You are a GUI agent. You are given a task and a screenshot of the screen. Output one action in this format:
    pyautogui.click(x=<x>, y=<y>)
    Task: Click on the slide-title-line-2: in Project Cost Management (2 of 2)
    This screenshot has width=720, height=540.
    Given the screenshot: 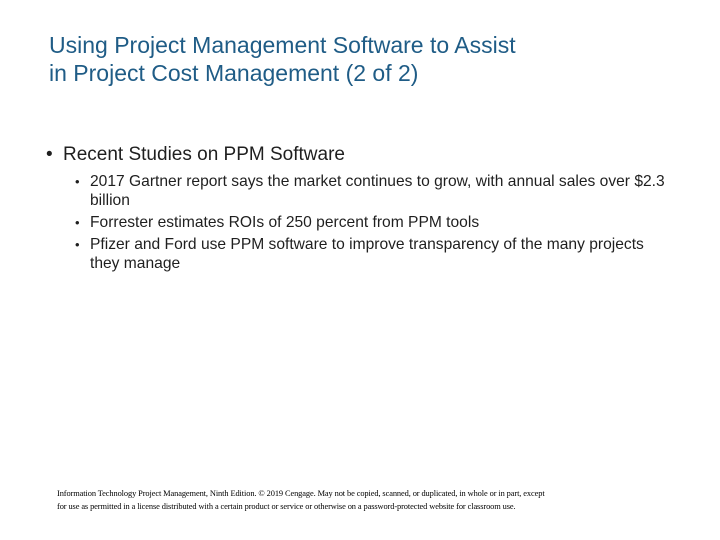 What is the action you would take?
    pyautogui.click(x=234, y=73)
    